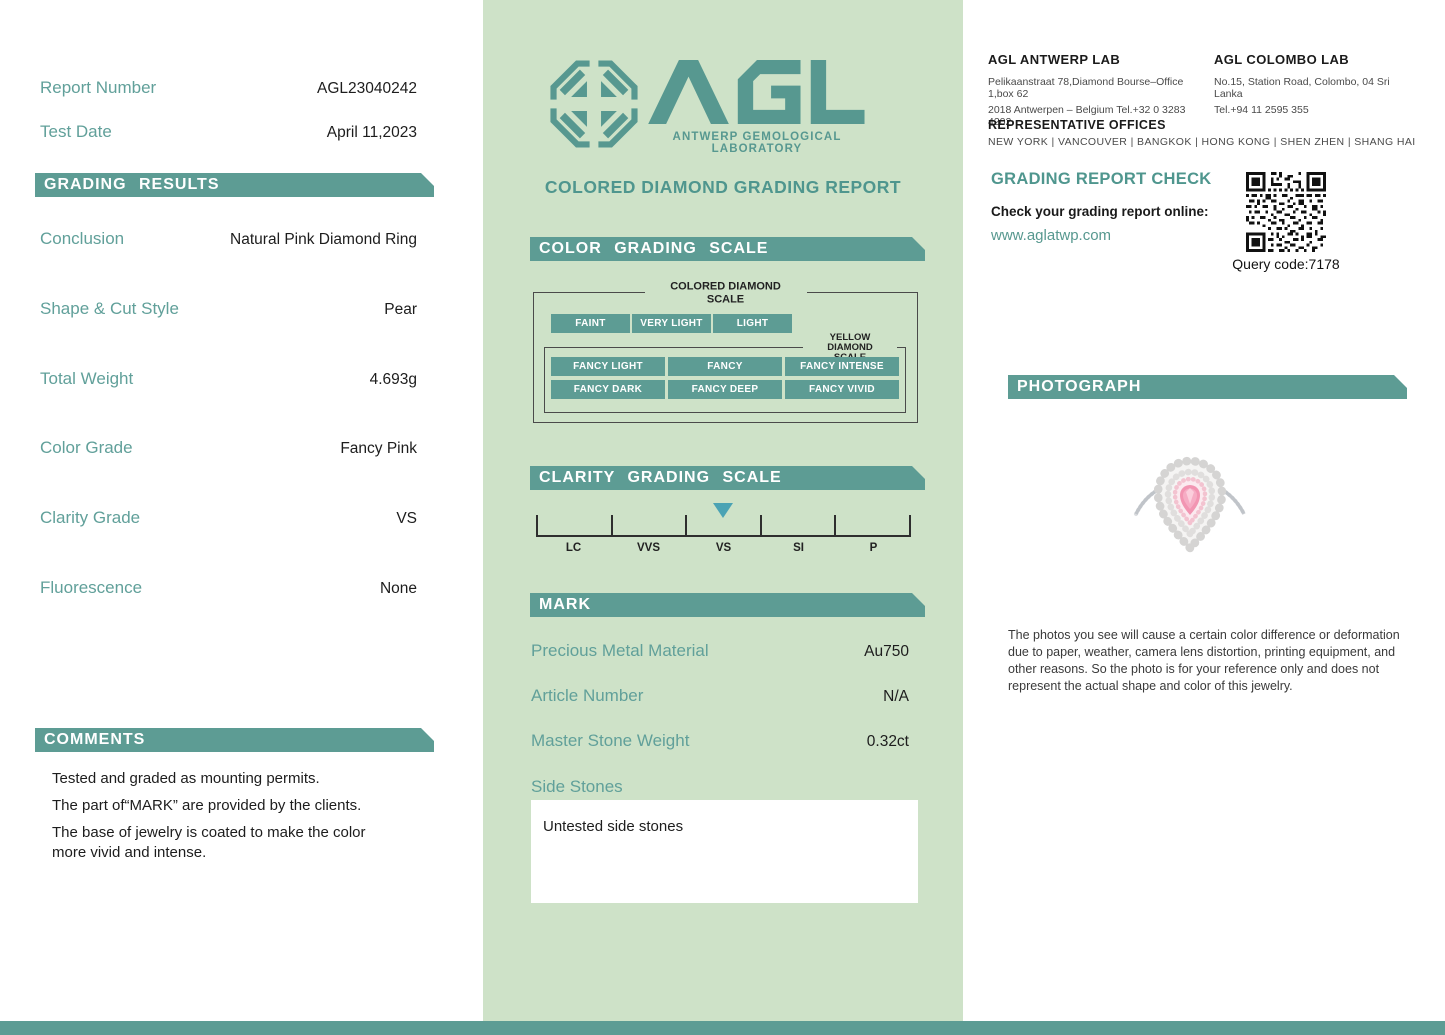 This screenshot has width=1445, height=1035. Describe the element at coordinates (1261, 110) in the screenshot. I see `lab-address: Tel.+94 11 2595 355` at that location.